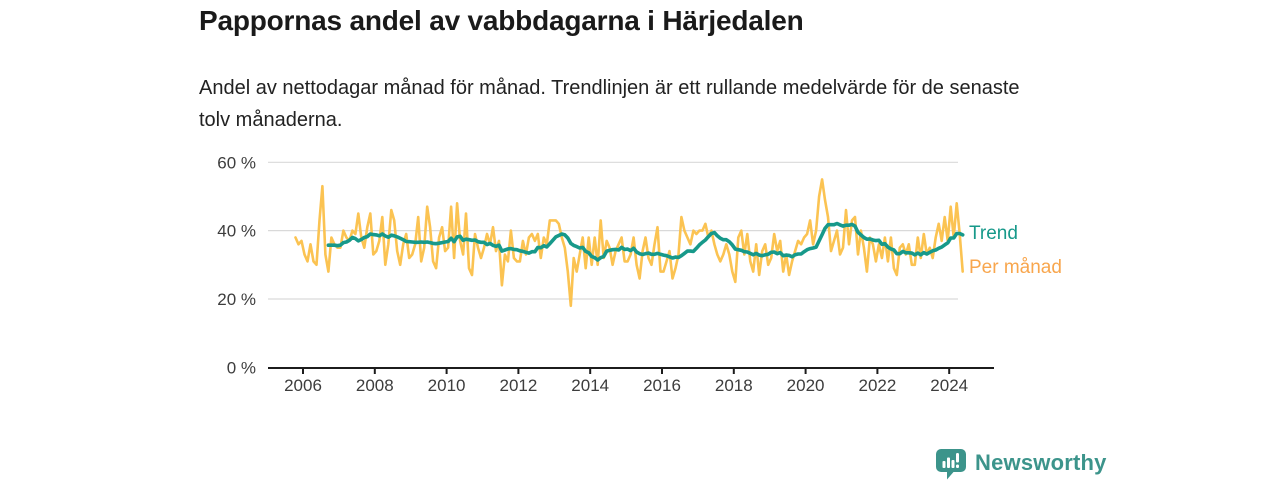 The height and width of the screenshot is (480, 1280). I want to click on x-axis-tick-label: 2014, so click(590, 385).